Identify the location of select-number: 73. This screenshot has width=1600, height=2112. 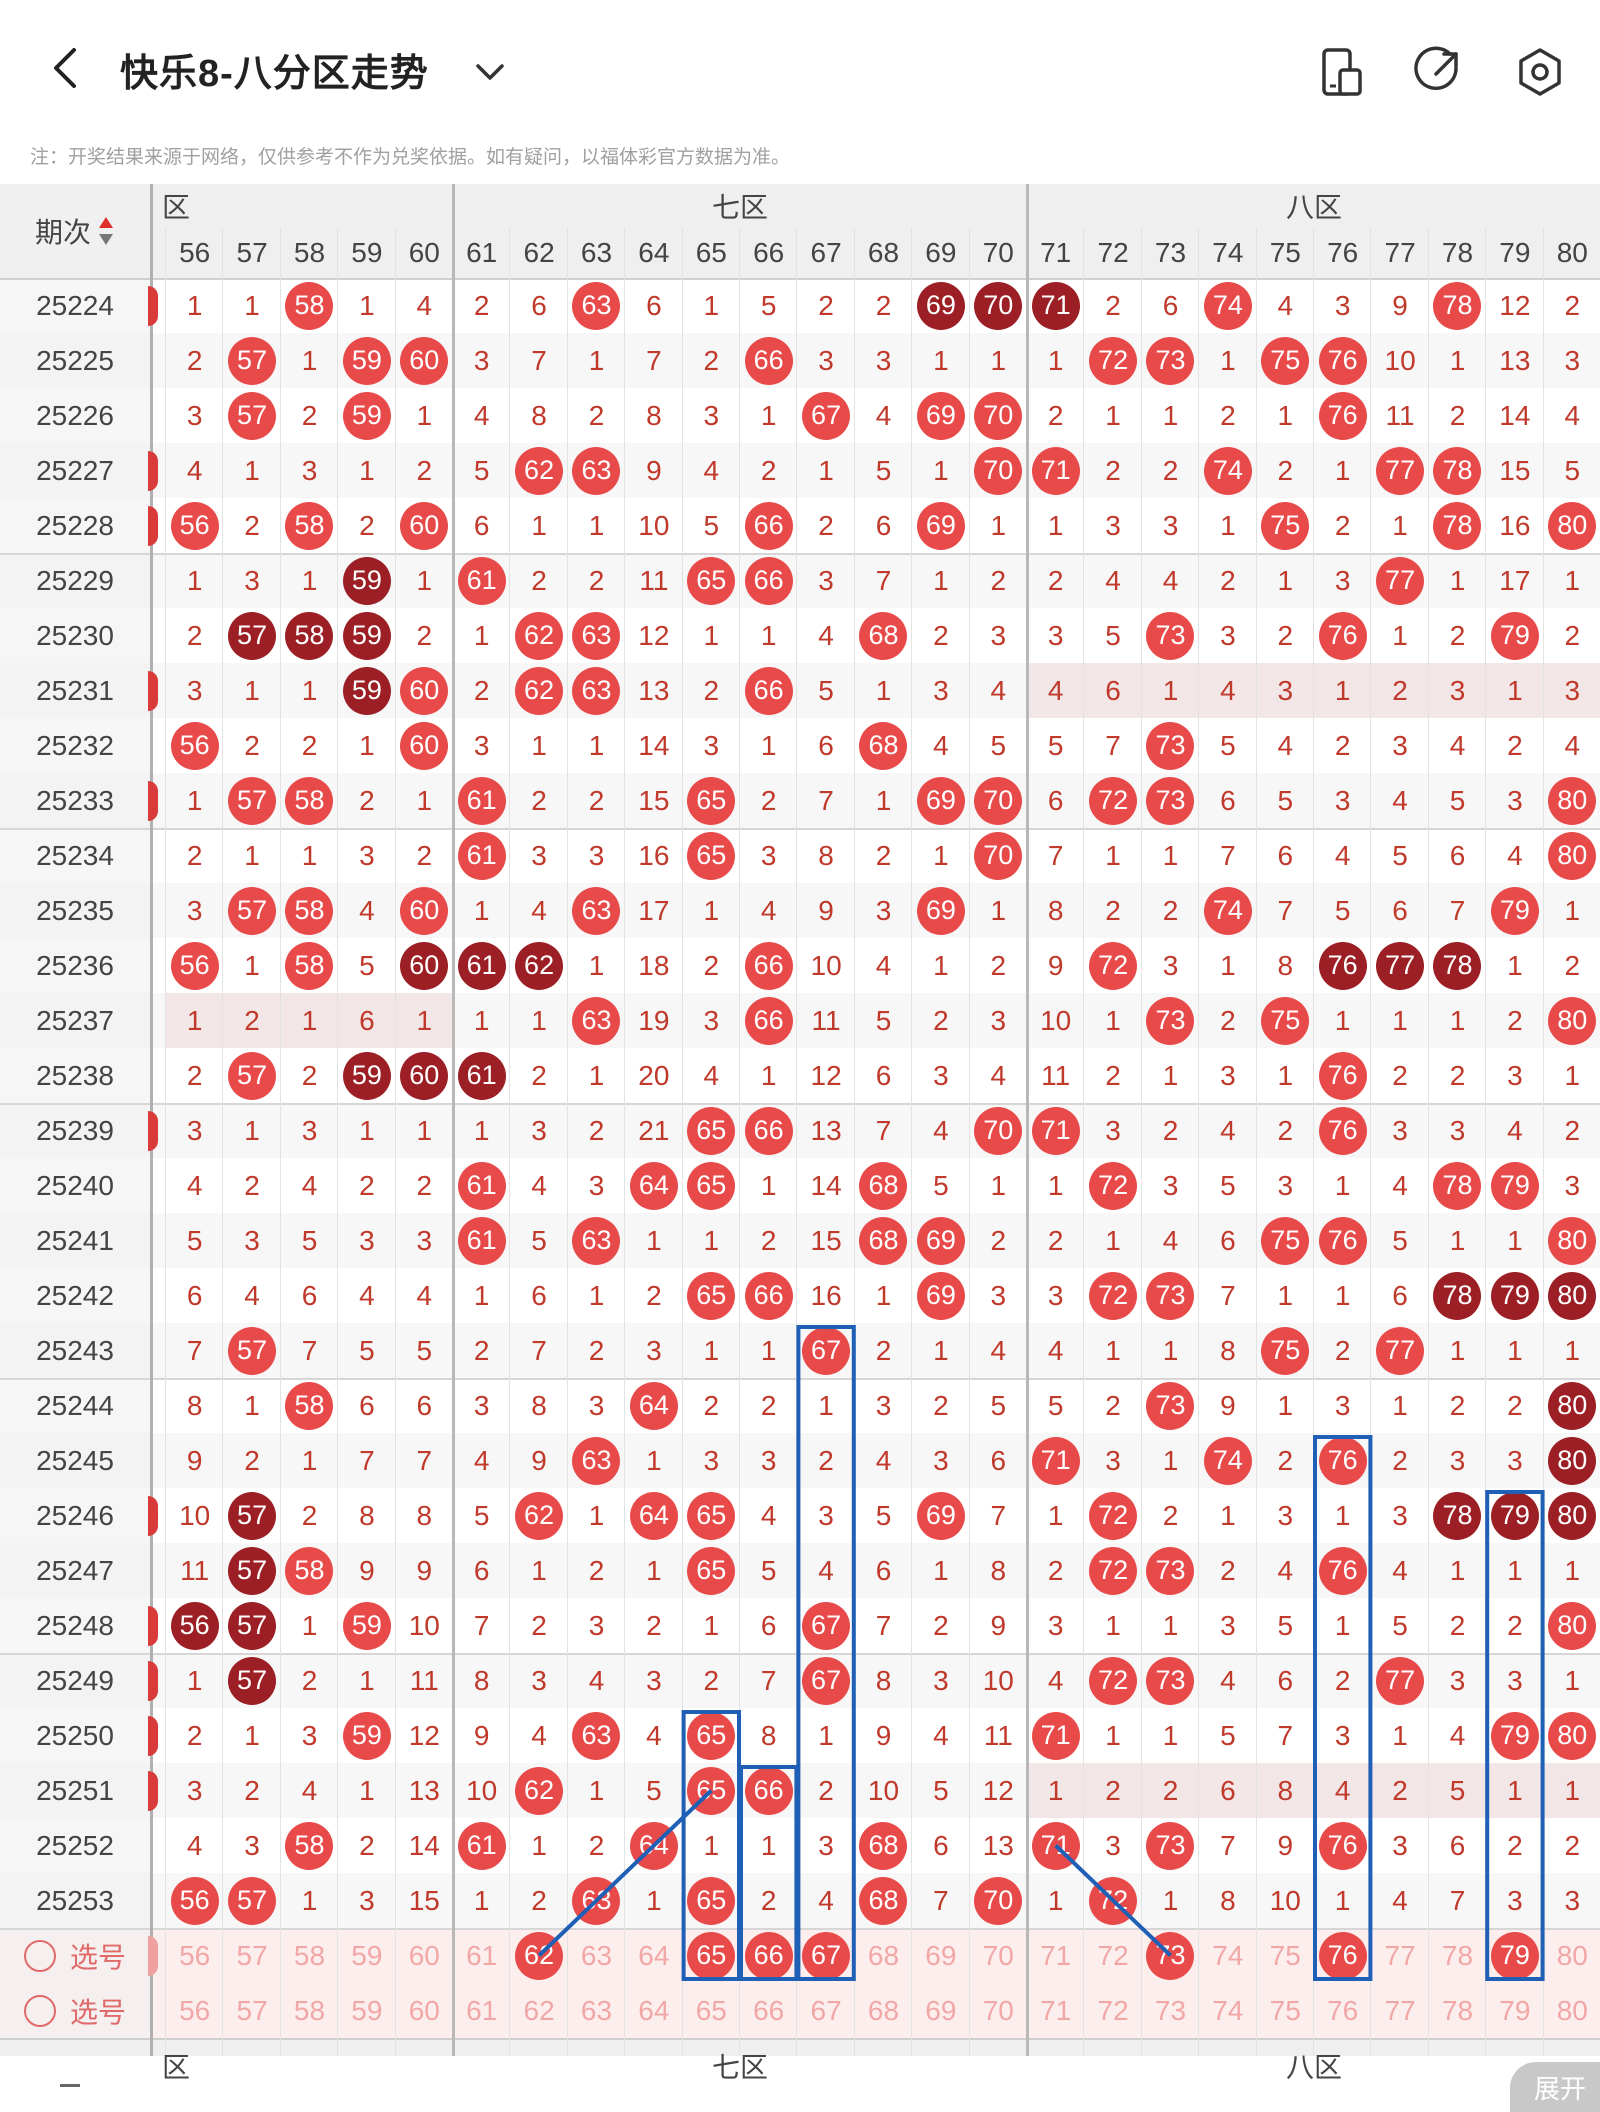
(1170, 2010).